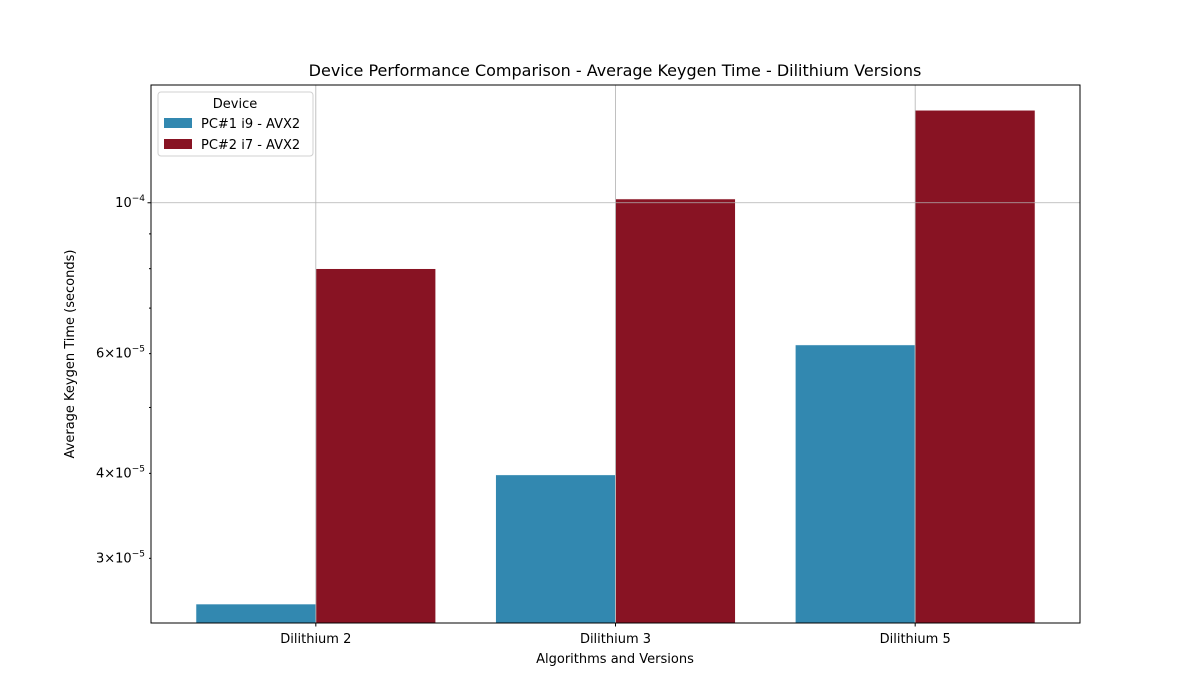 The width and height of the screenshot is (1200, 700). I want to click on legend-entry: PC#1 i9 - AVX2, so click(250, 124).